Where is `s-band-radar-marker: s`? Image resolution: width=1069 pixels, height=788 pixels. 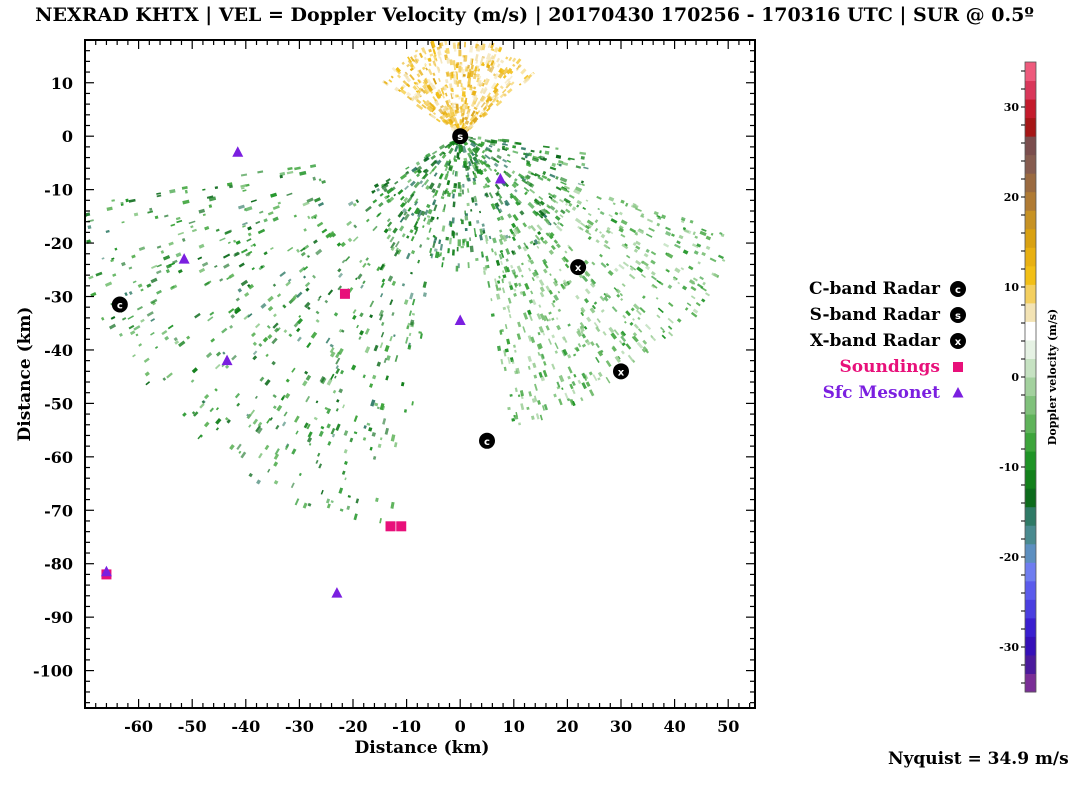
s-band-radar-marker: s is located at coordinates (460, 136).